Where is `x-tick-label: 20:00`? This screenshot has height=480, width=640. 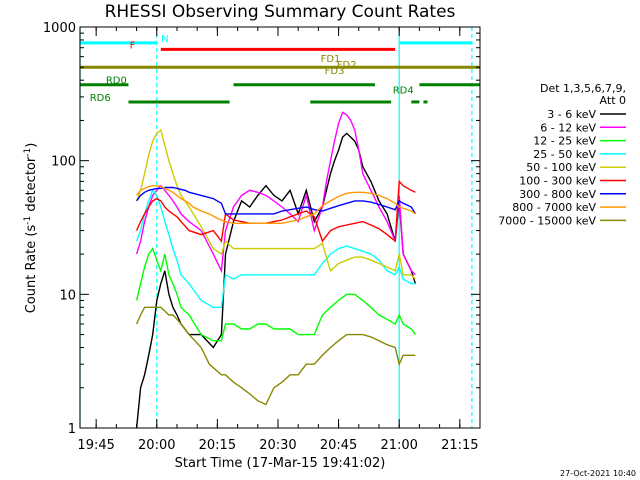 x-tick-label: 20:00 is located at coordinates (156, 445).